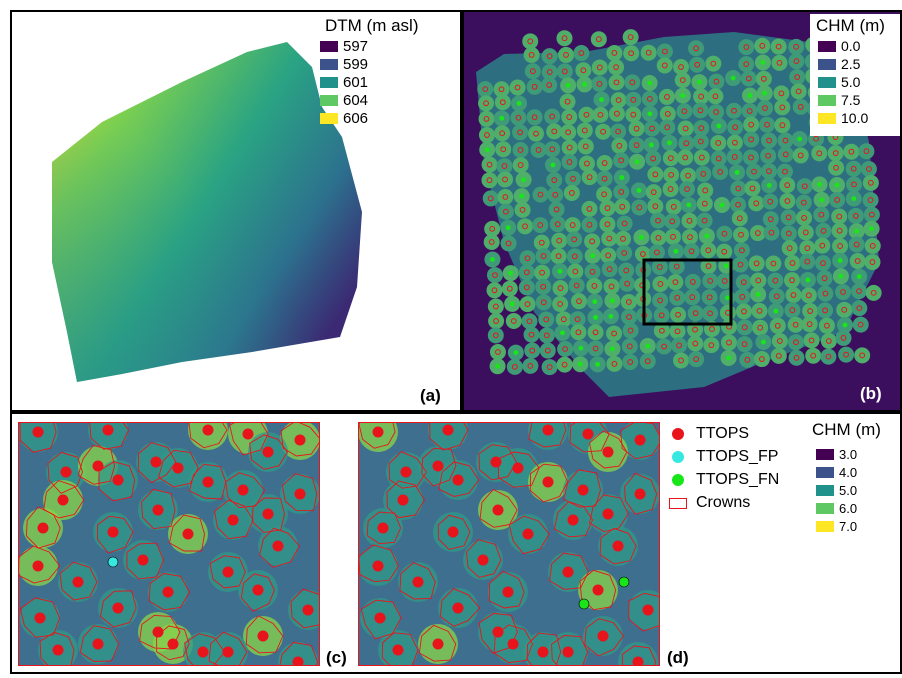 The height and width of the screenshot is (678, 902). I want to click on detail-chm-legend-swatch, so click(825, 472).